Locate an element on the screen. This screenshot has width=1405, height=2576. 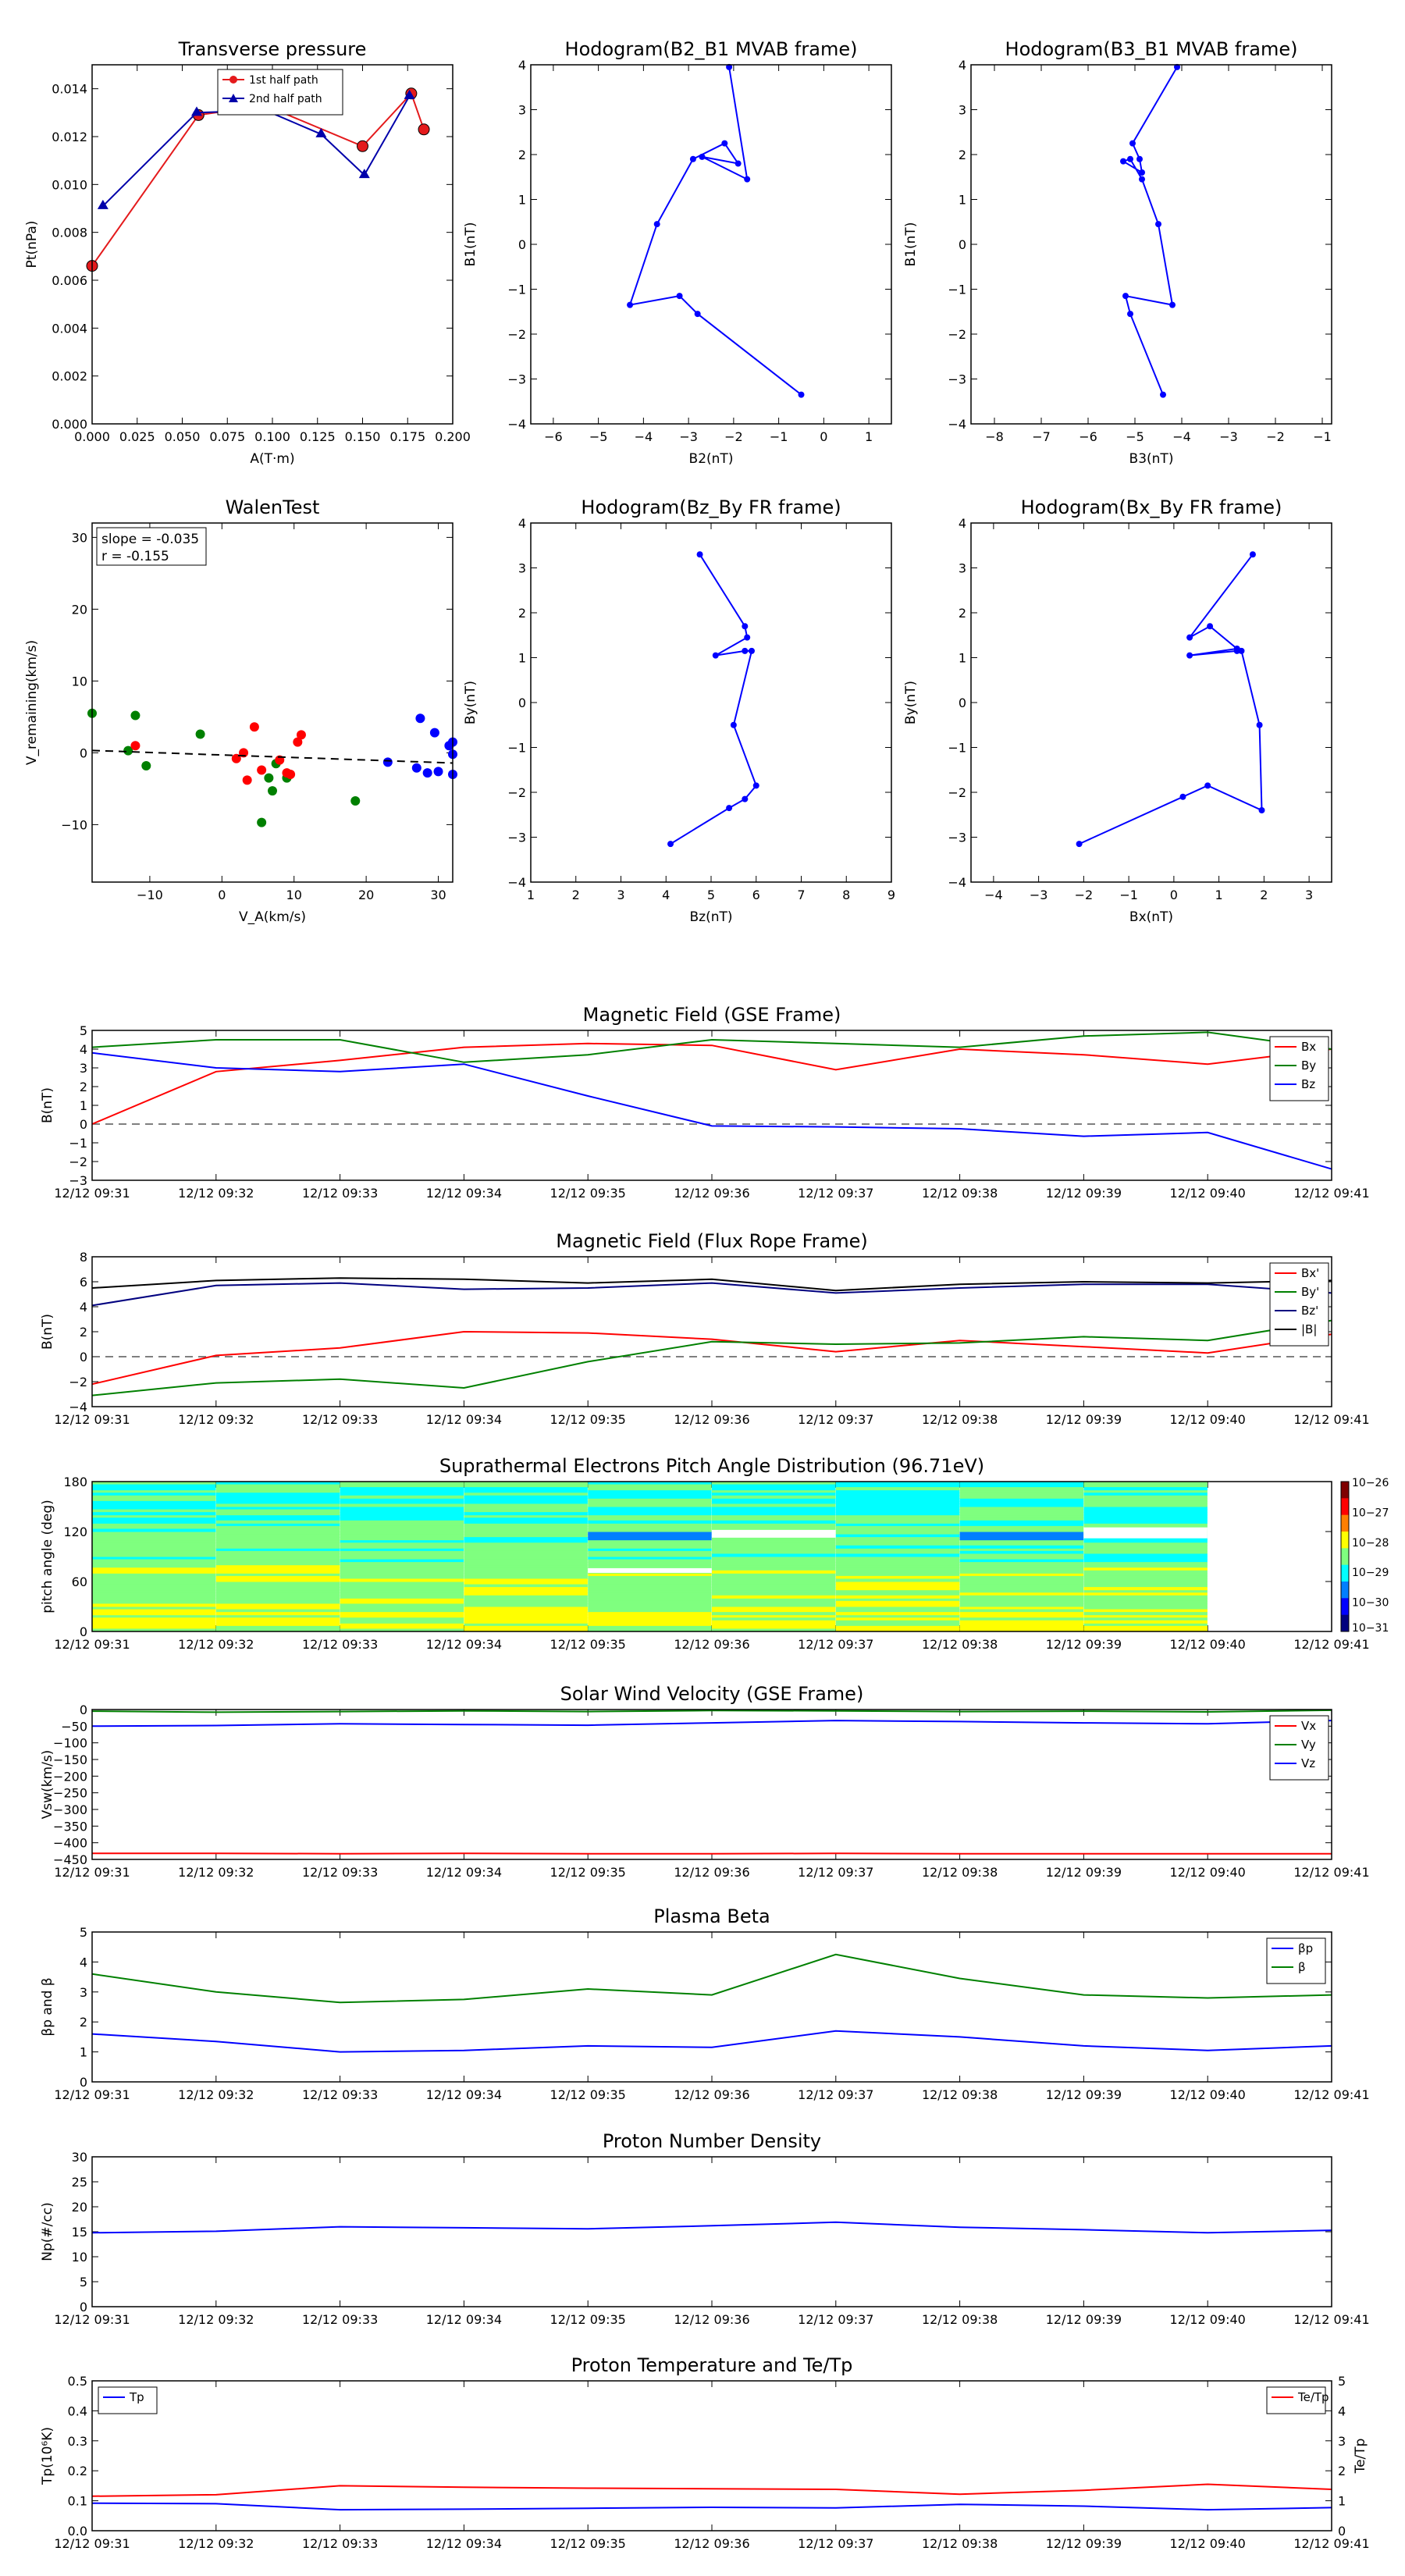
y-tick-label: 30 is located at coordinates (80, 537).